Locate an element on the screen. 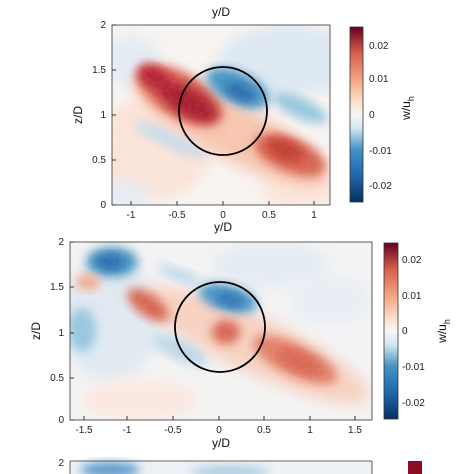 Image resolution: width=474 pixels, height=474 pixels. panel-bottom-cropped: 2 is located at coordinates (240, 466).